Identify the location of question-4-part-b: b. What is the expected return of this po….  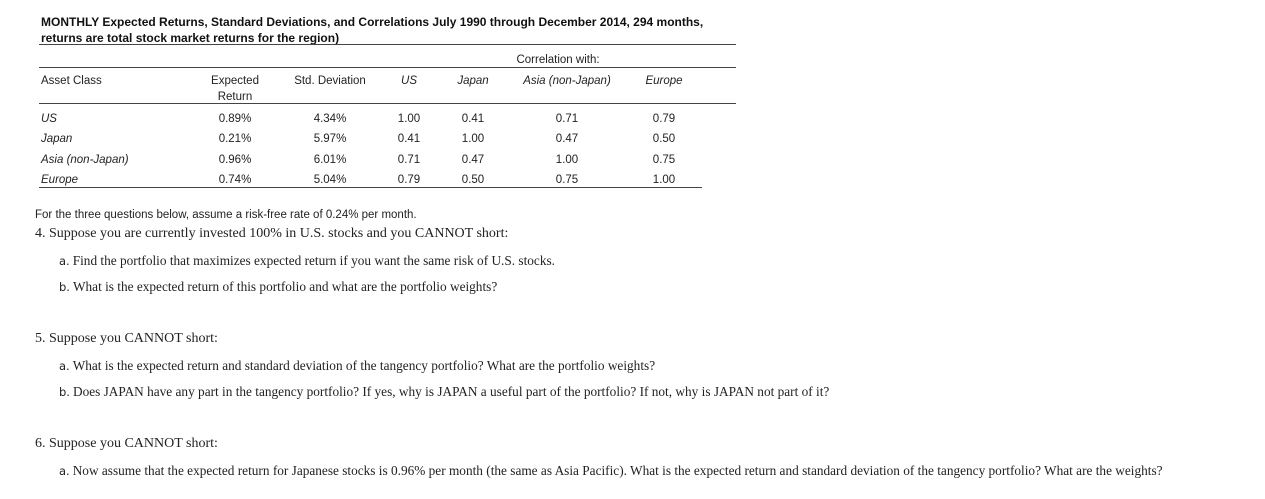
(278, 286).